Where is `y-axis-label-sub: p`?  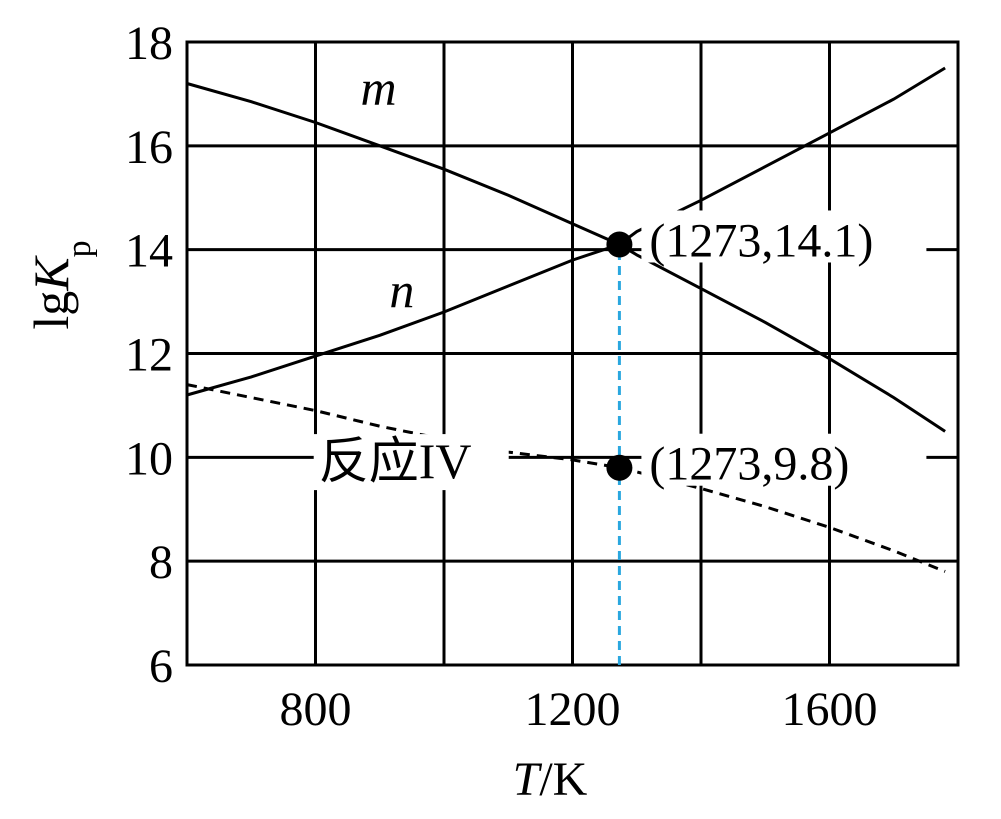 y-axis-label-sub: p is located at coordinates (79, 248).